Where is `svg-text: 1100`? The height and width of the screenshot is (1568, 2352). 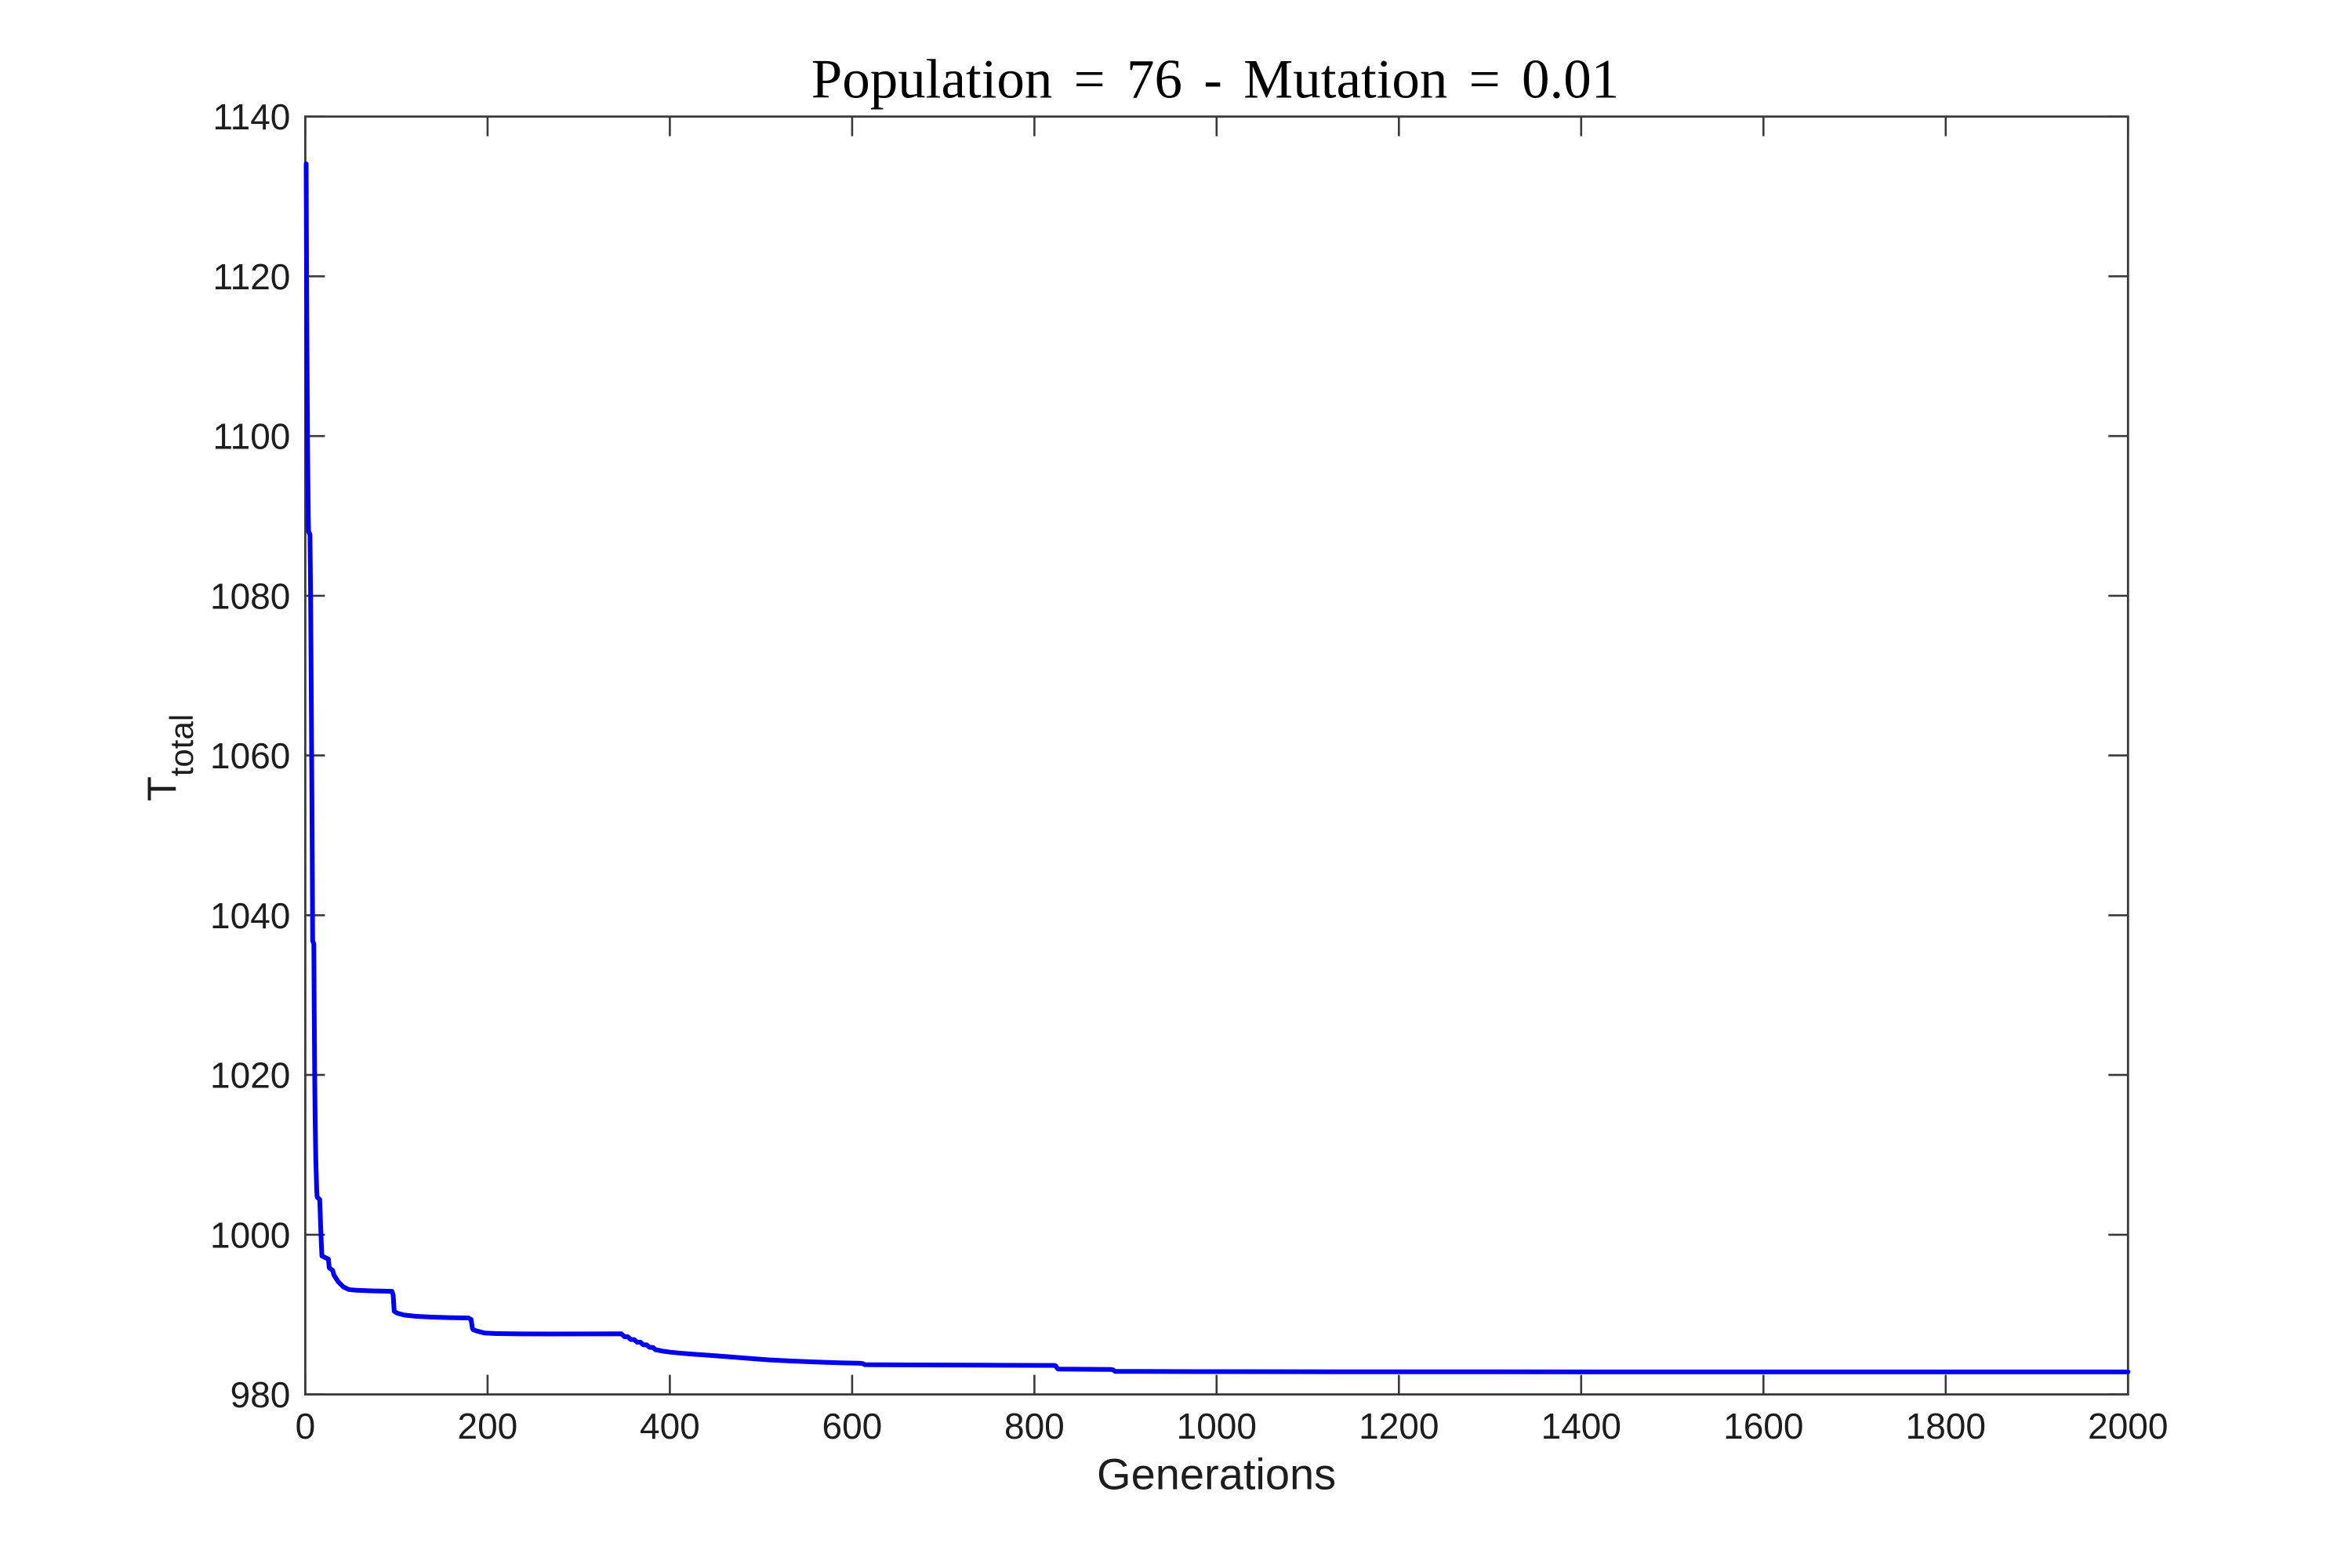
svg-text: 1100 is located at coordinates (251, 436).